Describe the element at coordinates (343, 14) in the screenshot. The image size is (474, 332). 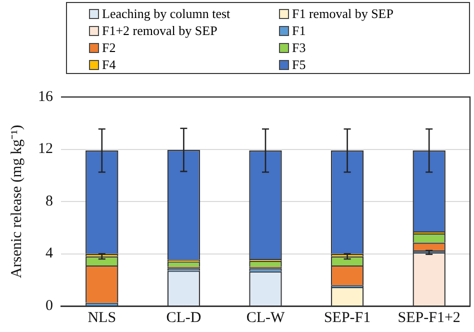
I see `legend-label: F1 removal by SEP` at that location.